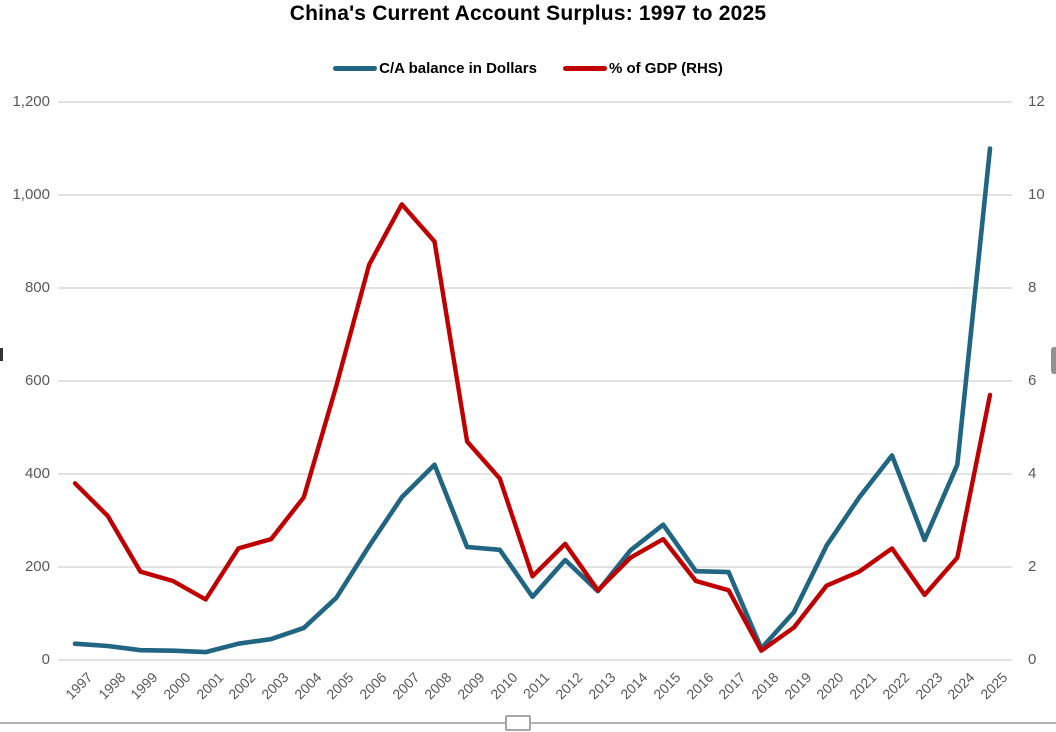 This screenshot has width=1056, height=732. What do you see at coordinates (601, 686) in the screenshot?
I see `x-axis-tick-label: 2013` at bounding box center [601, 686].